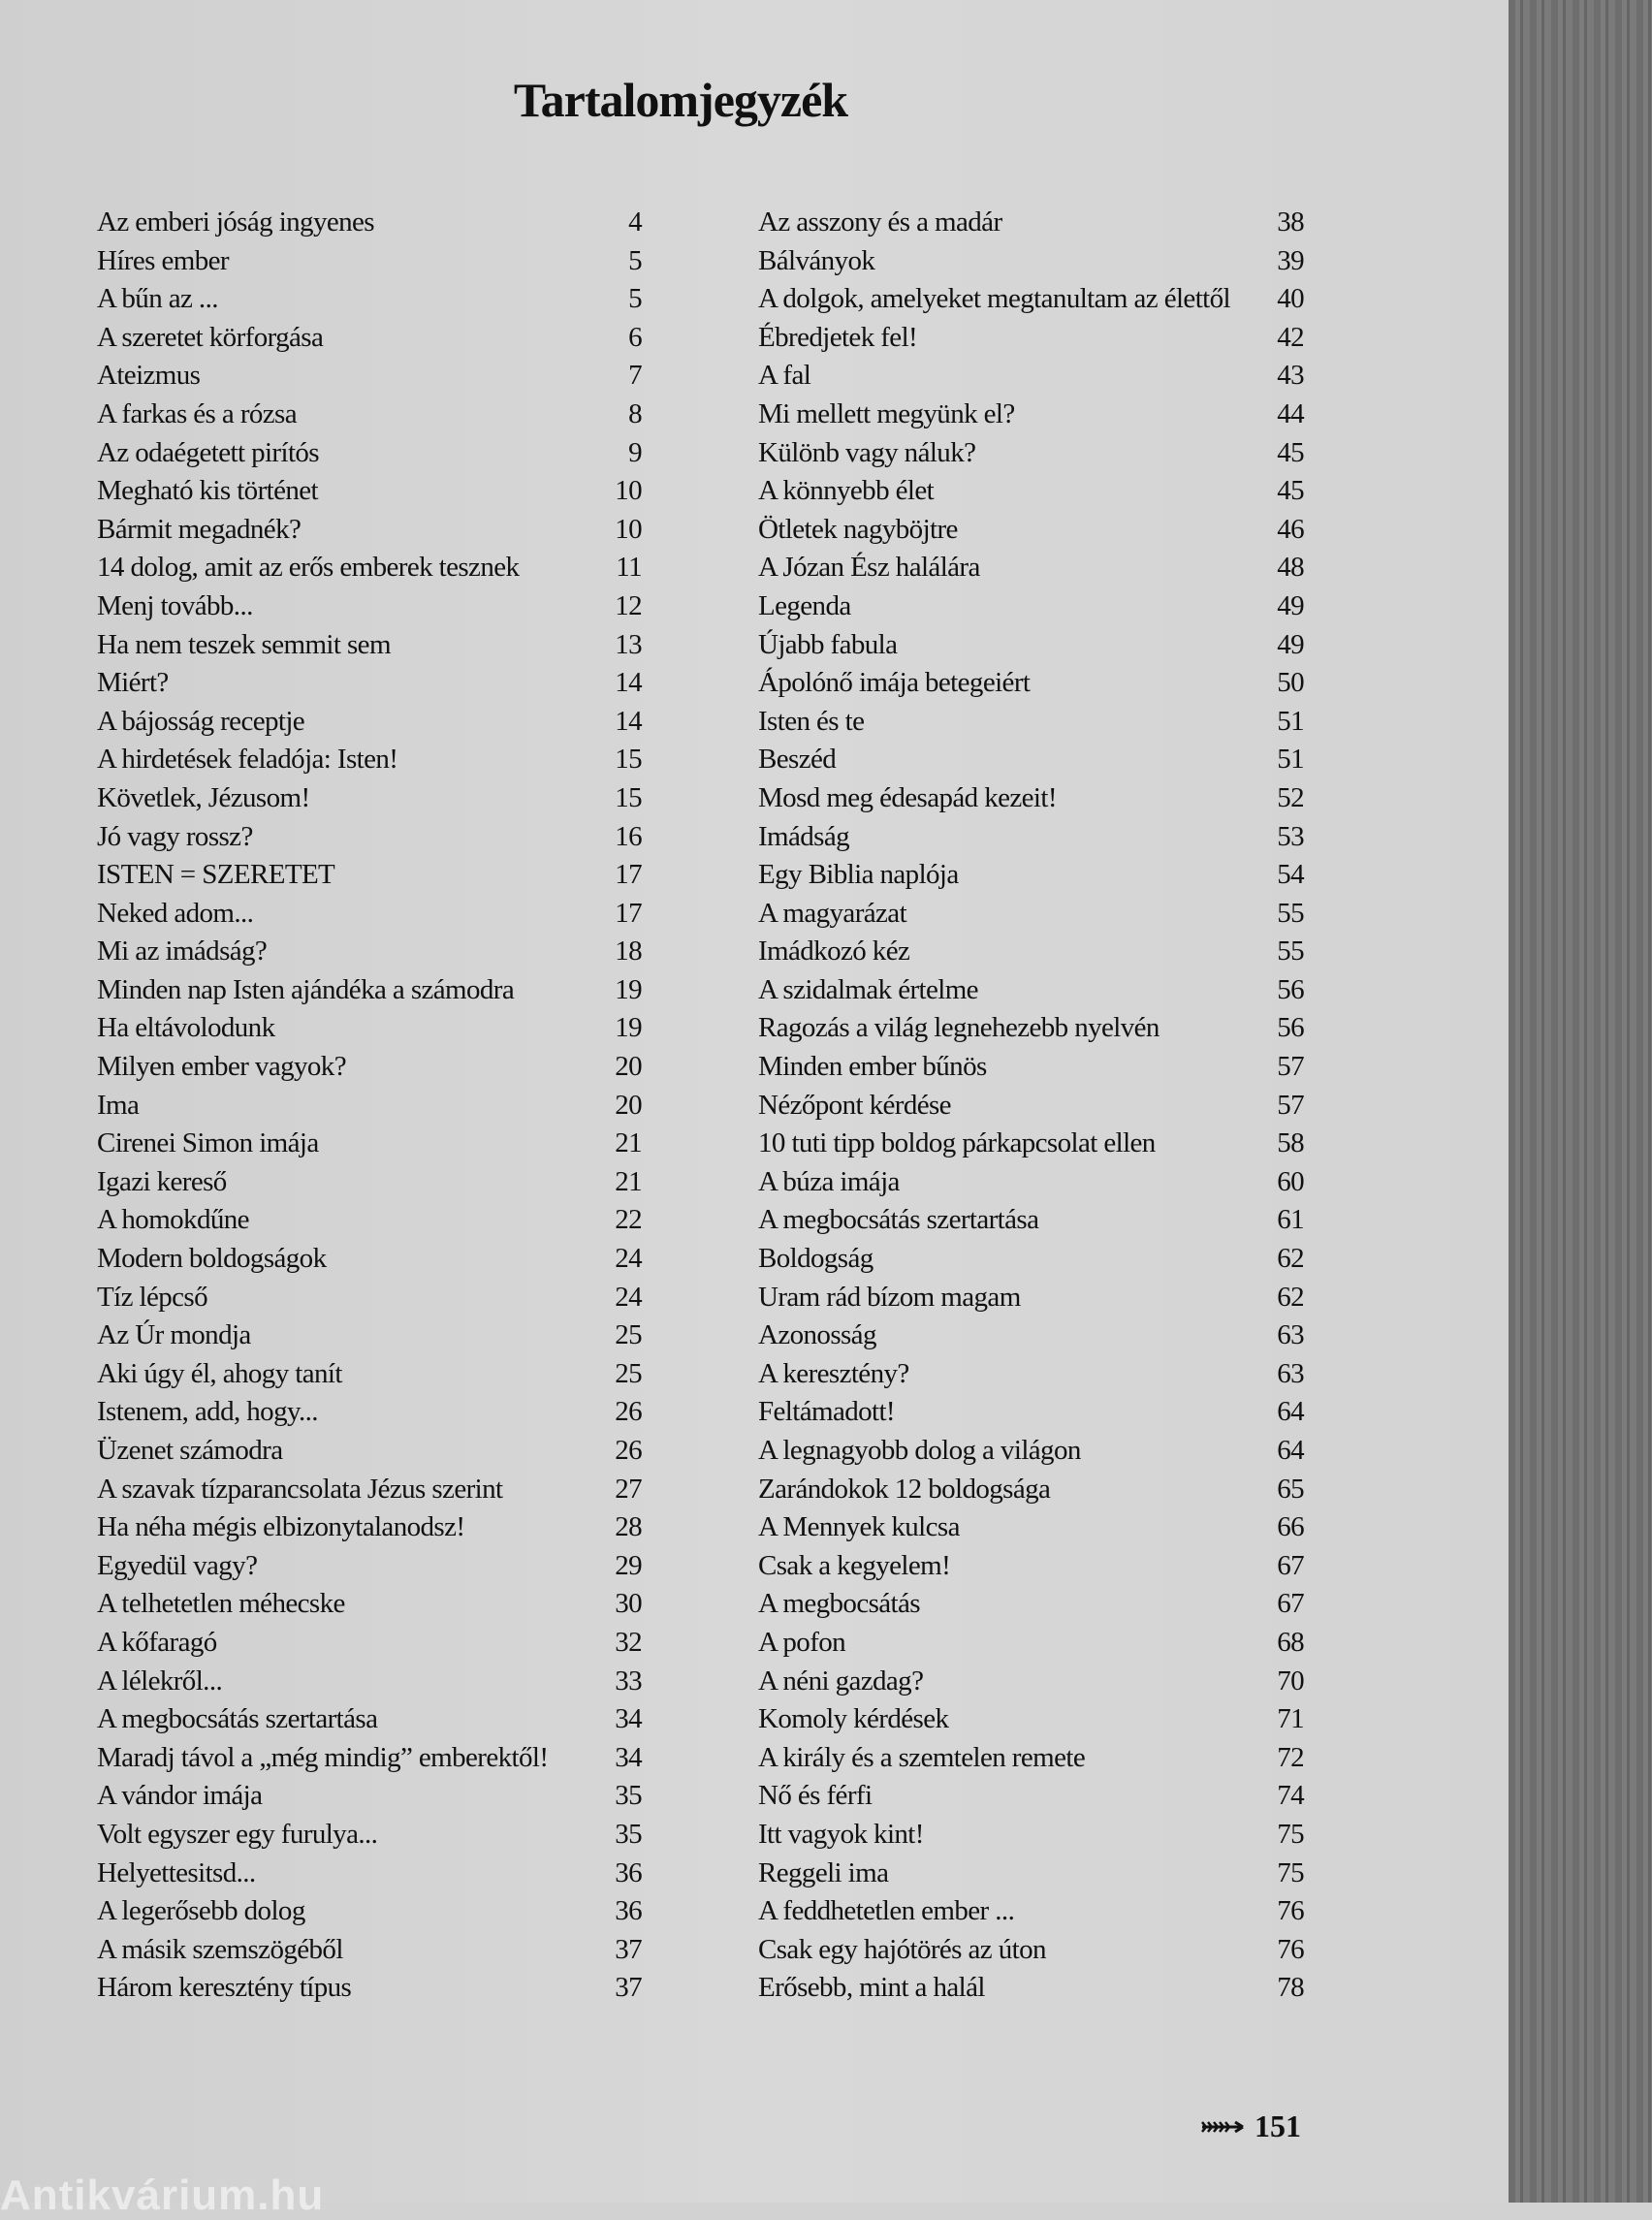 The width and height of the screenshot is (1652, 2220). Describe the element at coordinates (1291, 1028) in the screenshot. I see `toc-entry-page: 56` at that location.